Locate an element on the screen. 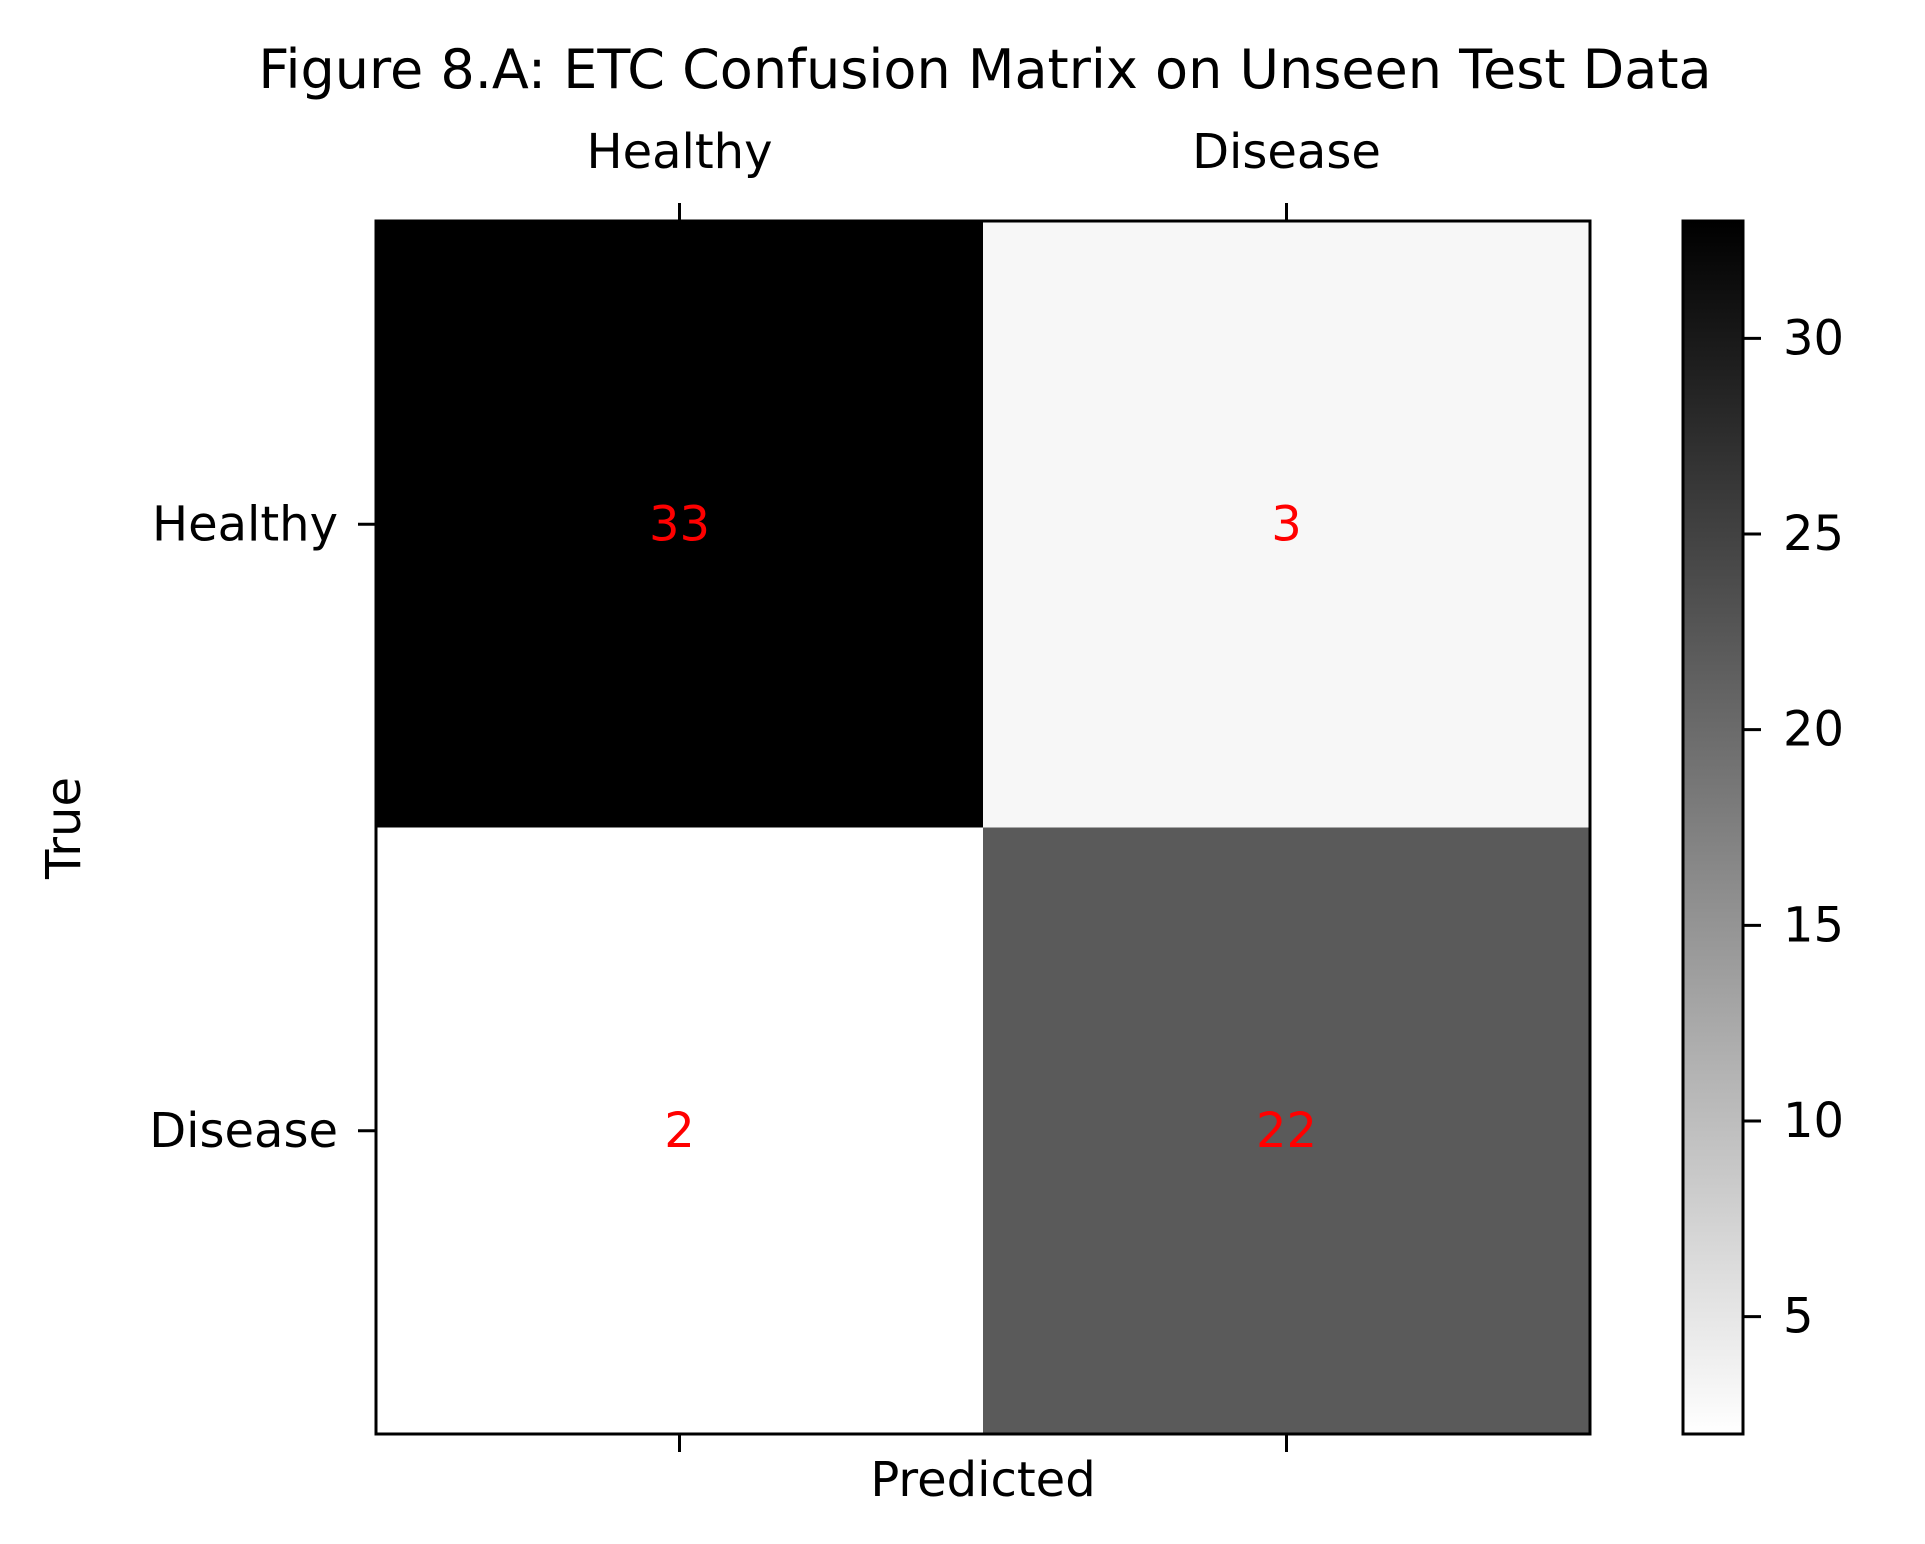  colorbar-ticks: 5 10 15 20 25 30 is located at coordinates (1793, 827).